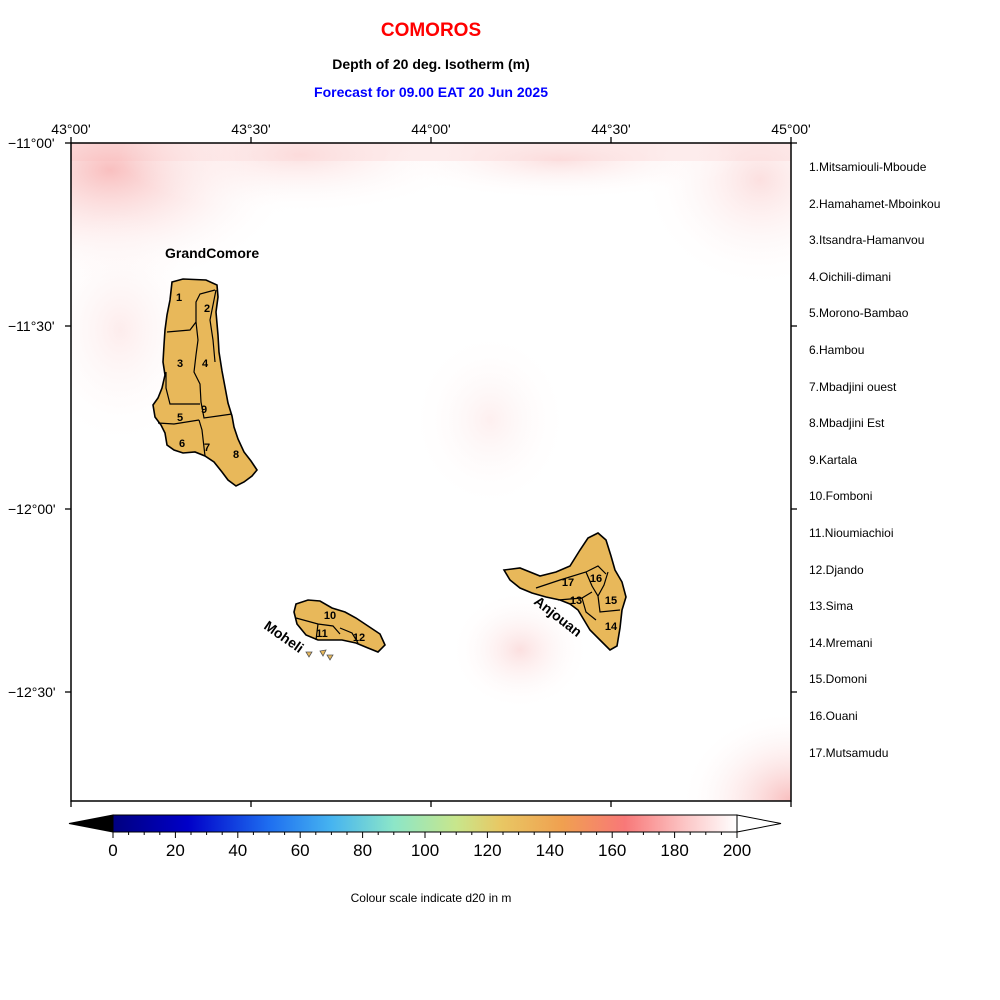 The width and height of the screenshot is (1000, 1000). What do you see at coordinates (363, 850) in the screenshot?
I see `colorbar-tick-label: 80` at bounding box center [363, 850].